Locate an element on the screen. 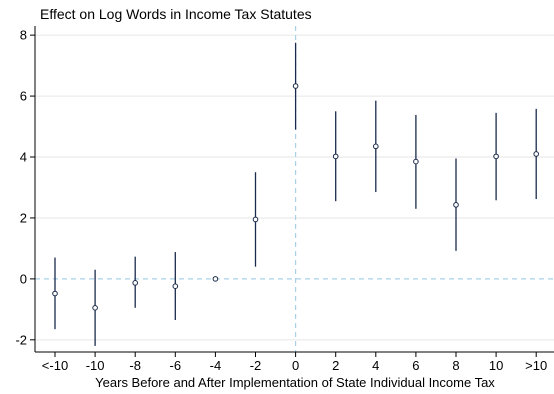  x-tick-label: -4 is located at coordinates (216, 365).